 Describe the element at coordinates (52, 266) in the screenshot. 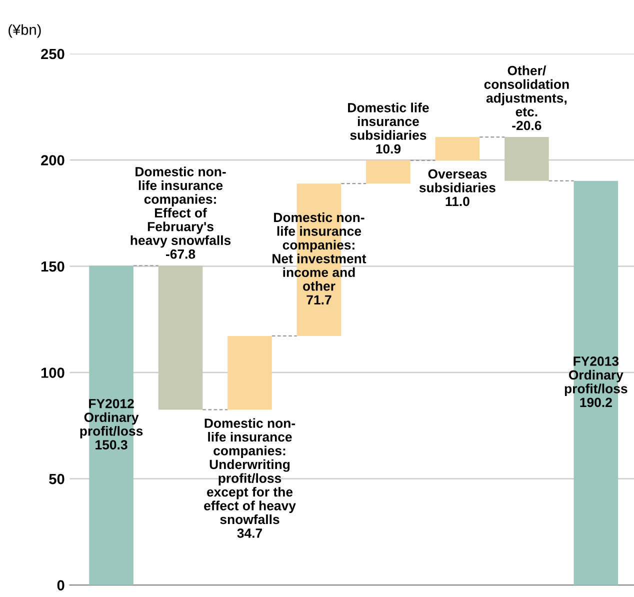

I see `y-tick-label: 150` at that location.